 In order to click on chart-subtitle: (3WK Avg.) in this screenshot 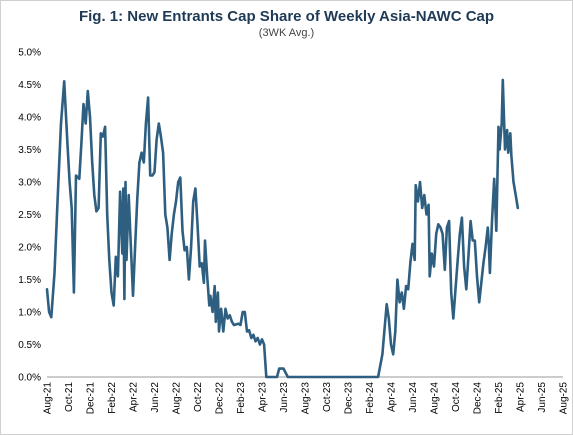, I will do `click(286, 33)`.